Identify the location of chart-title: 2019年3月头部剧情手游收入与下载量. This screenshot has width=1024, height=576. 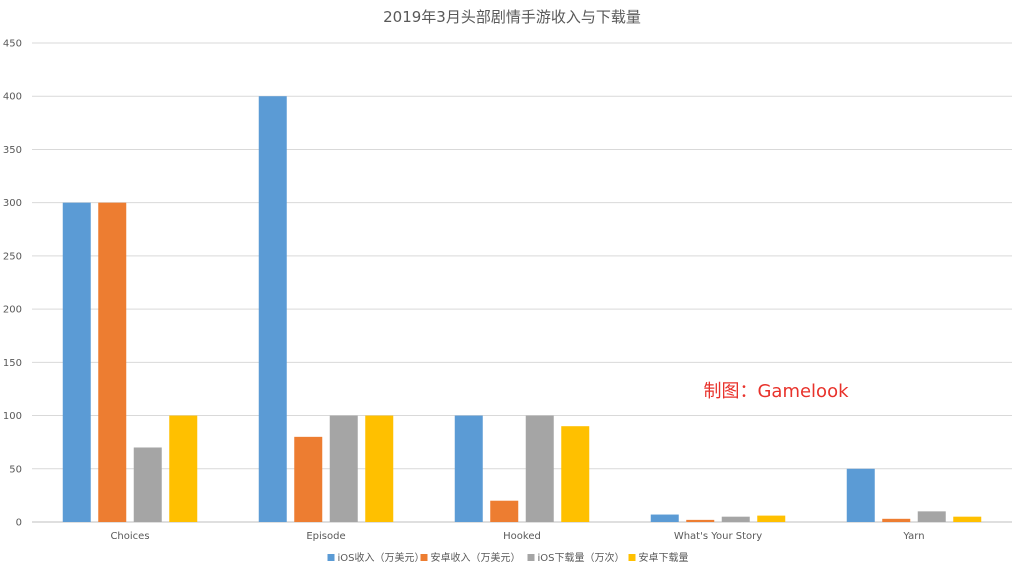
(512, 17).